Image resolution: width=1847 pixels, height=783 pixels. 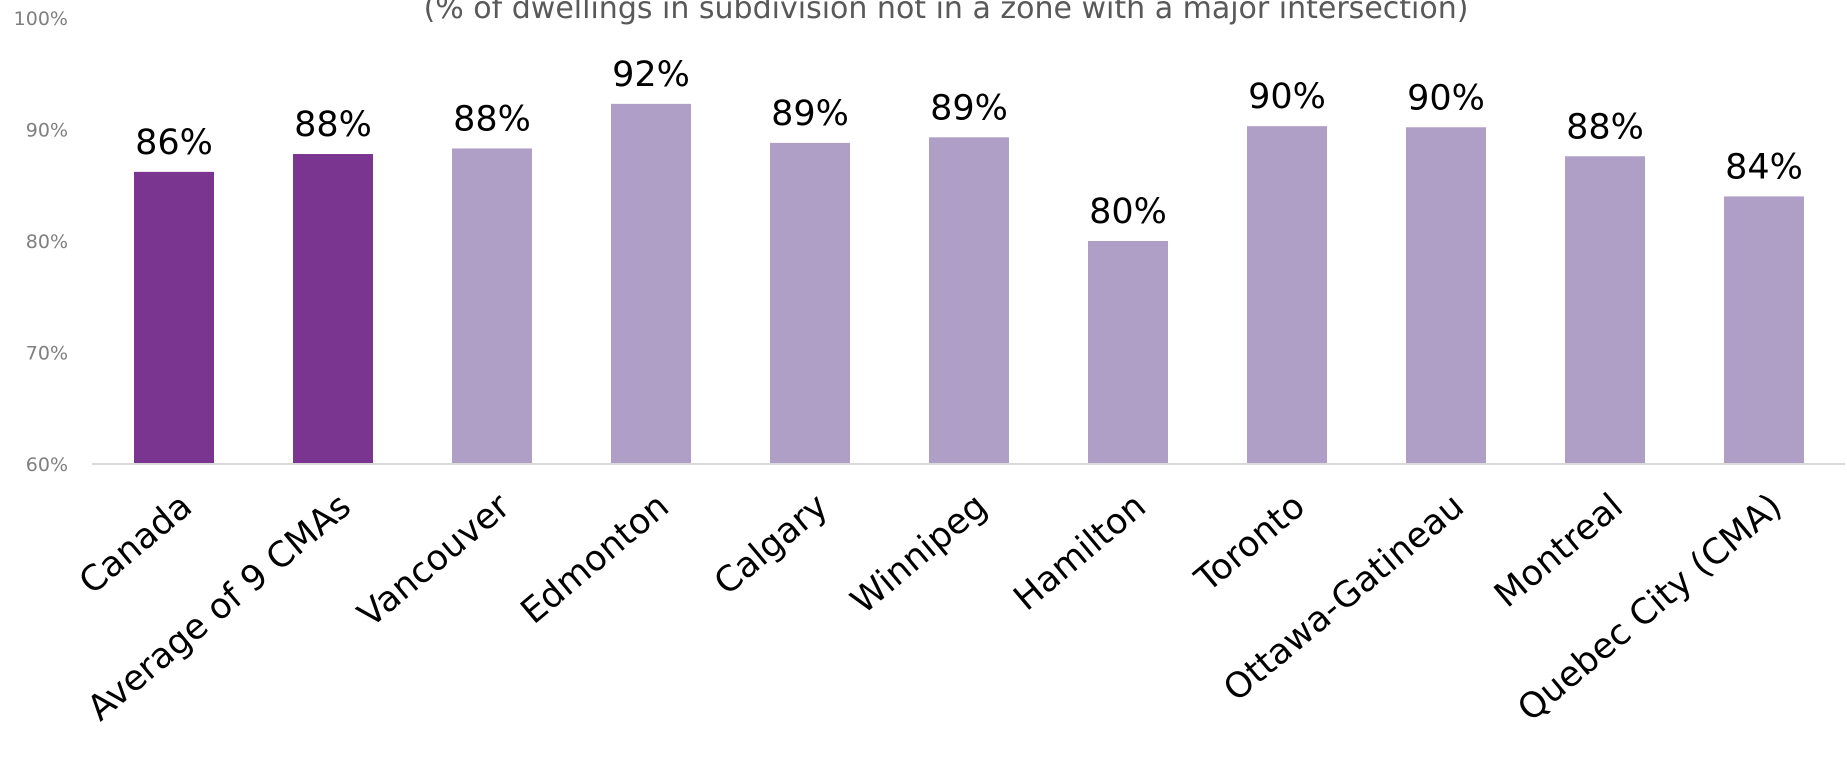 I want to click on data-label: 86%, so click(x=174, y=143).